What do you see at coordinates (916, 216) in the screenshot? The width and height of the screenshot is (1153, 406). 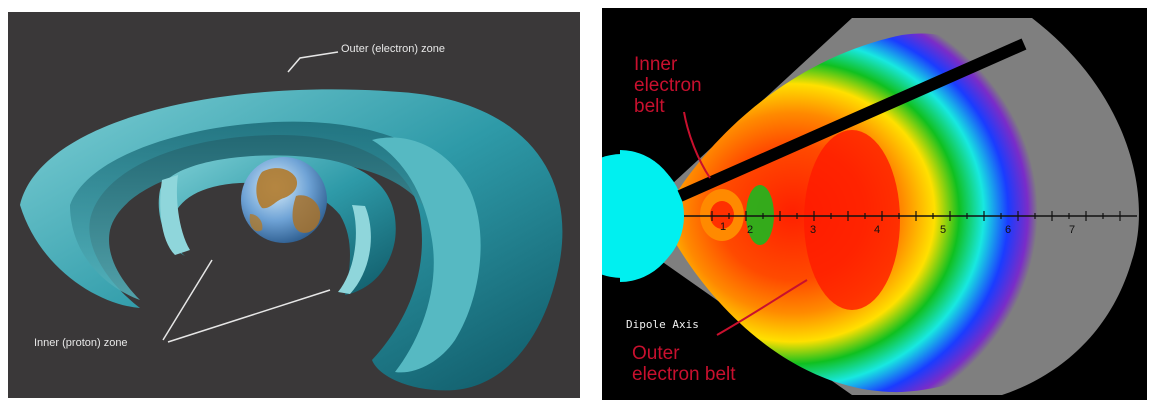 I see `axis-ticks` at bounding box center [916, 216].